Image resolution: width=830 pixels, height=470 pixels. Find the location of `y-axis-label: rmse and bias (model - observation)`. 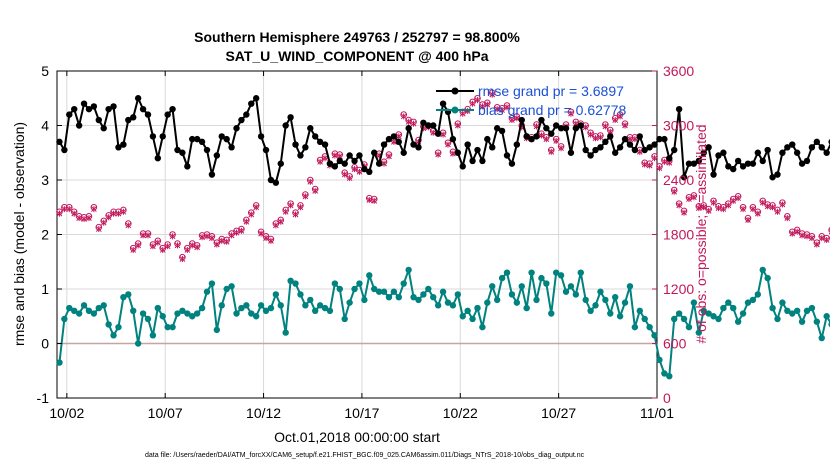

y-axis-label: rmse and bias (model - observation) is located at coordinates (19, 234).